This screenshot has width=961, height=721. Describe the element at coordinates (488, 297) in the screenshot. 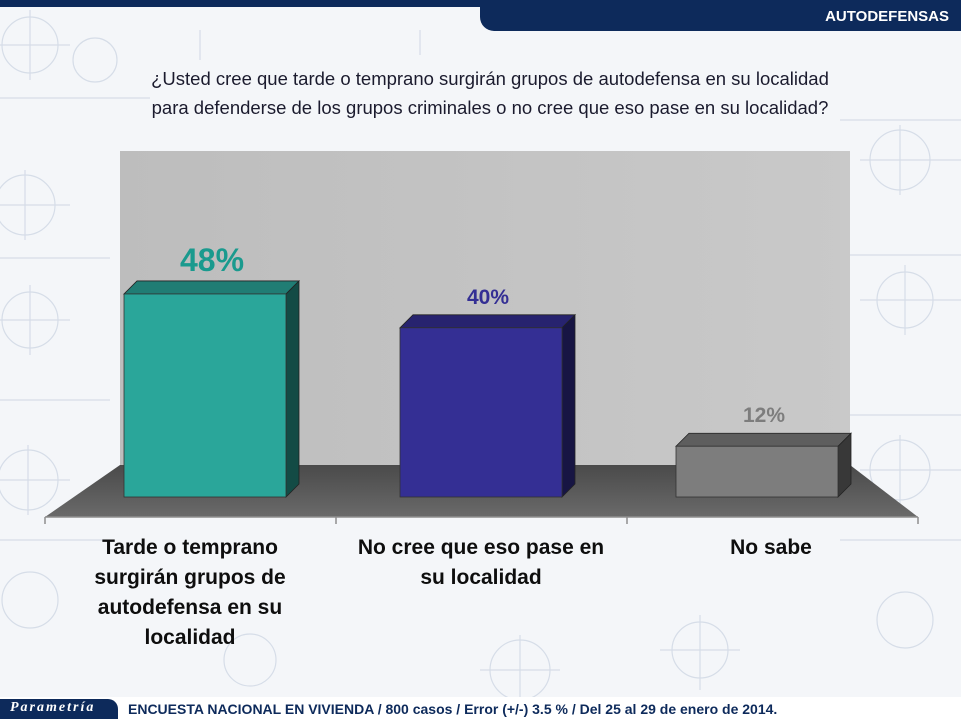

I see `bar-2-value-label: 40%` at that location.